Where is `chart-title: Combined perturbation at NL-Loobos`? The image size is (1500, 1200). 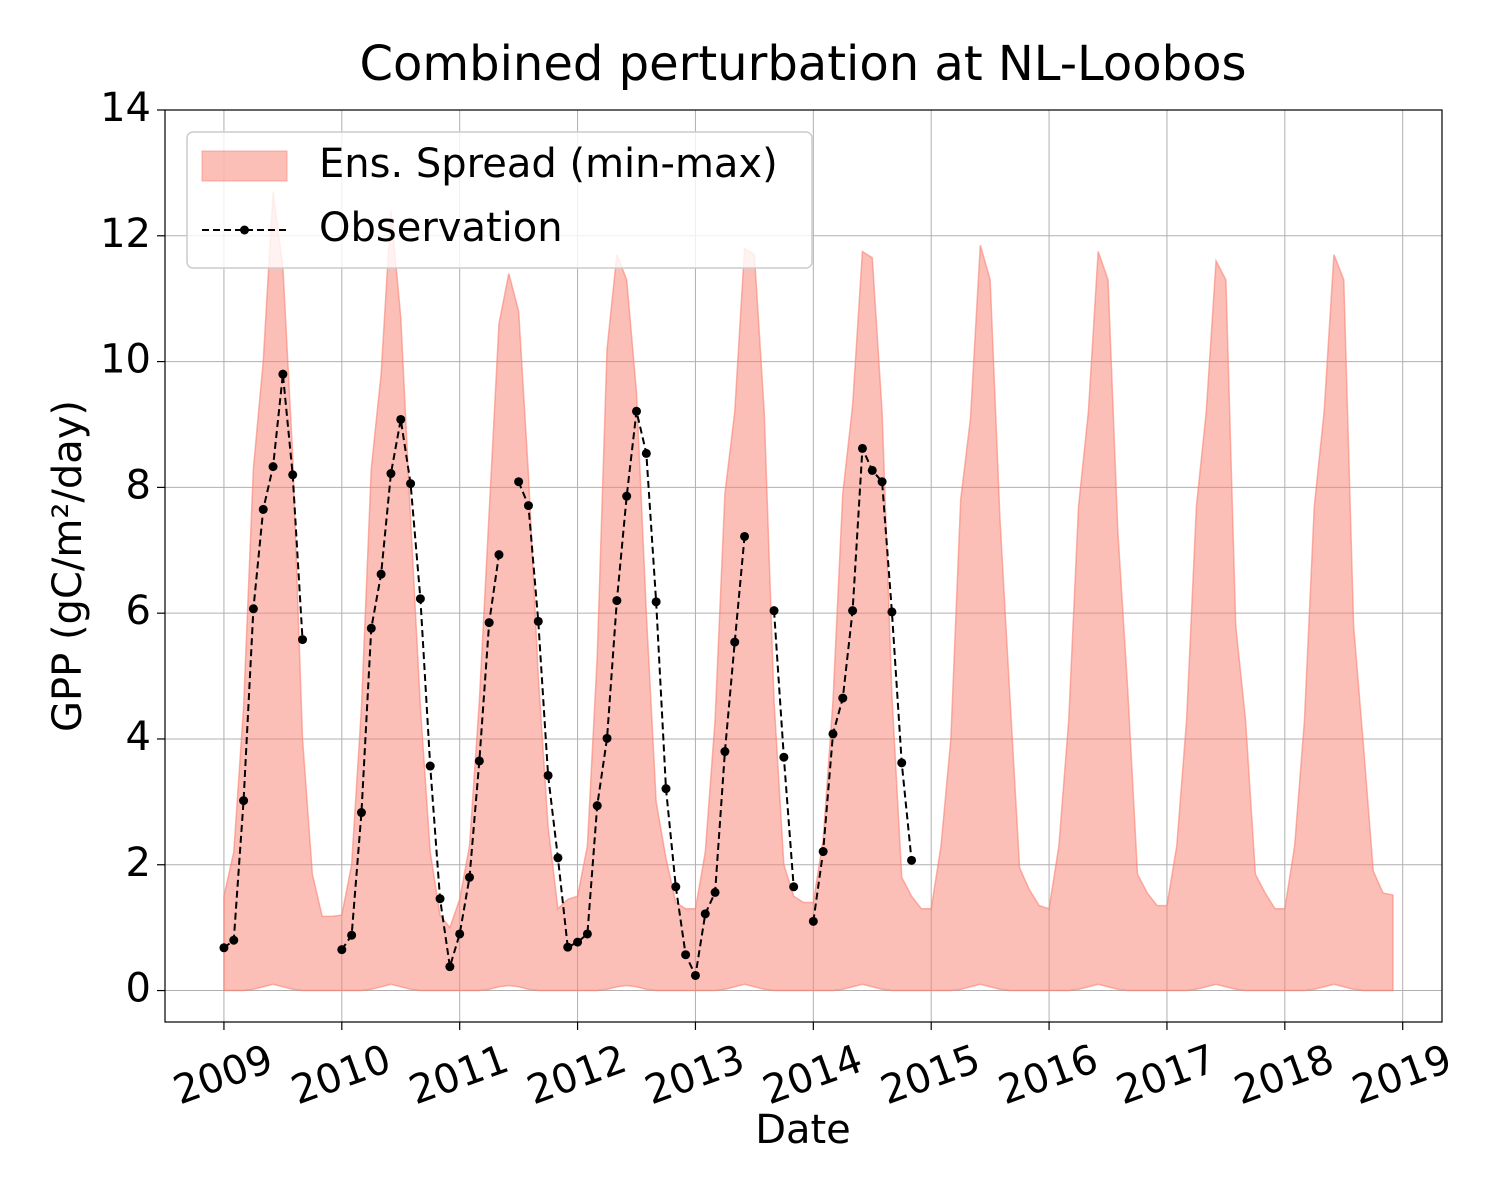 chart-title: Combined perturbation at NL-Loobos is located at coordinates (802, 64).